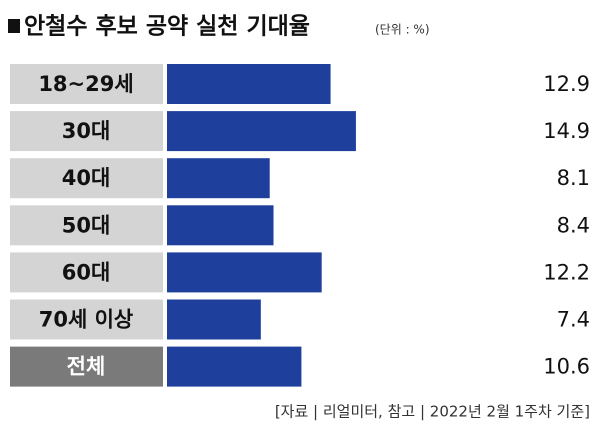  I want to click on value-label: 7.4, so click(573, 320).